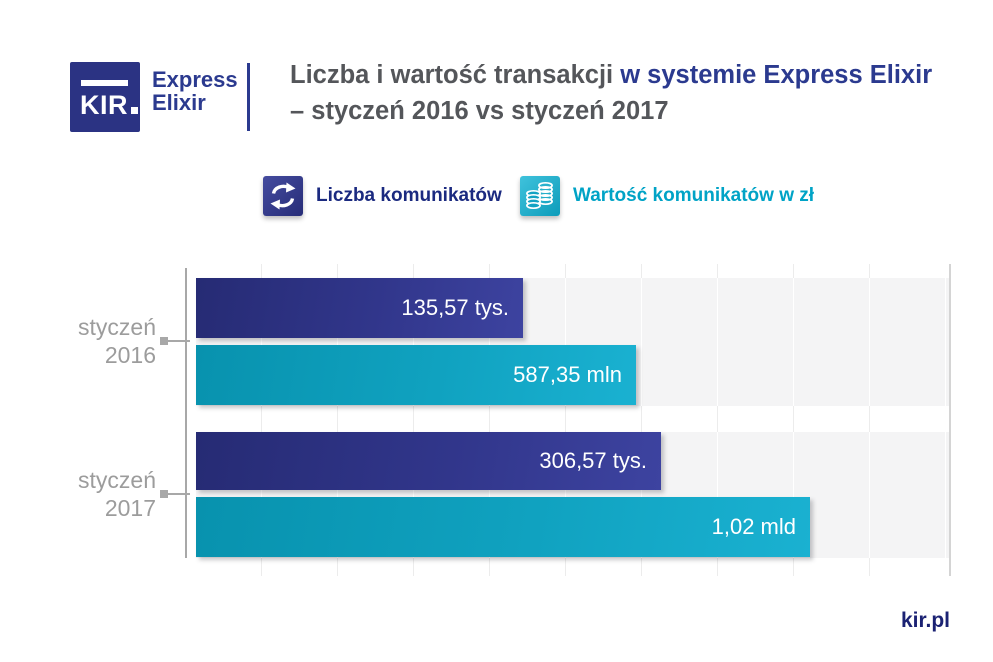  What do you see at coordinates (359, 308) in the screenshot?
I see `bar-2016-liczba: 135,57 tys.` at bounding box center [359, 308].